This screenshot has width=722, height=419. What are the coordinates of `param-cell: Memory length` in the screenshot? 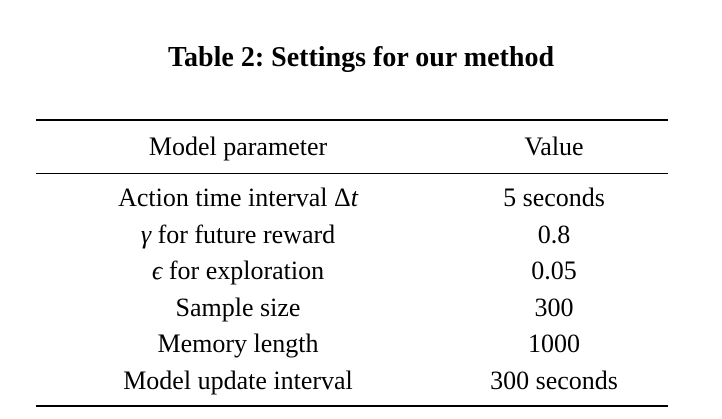 It's located at (238, 344).